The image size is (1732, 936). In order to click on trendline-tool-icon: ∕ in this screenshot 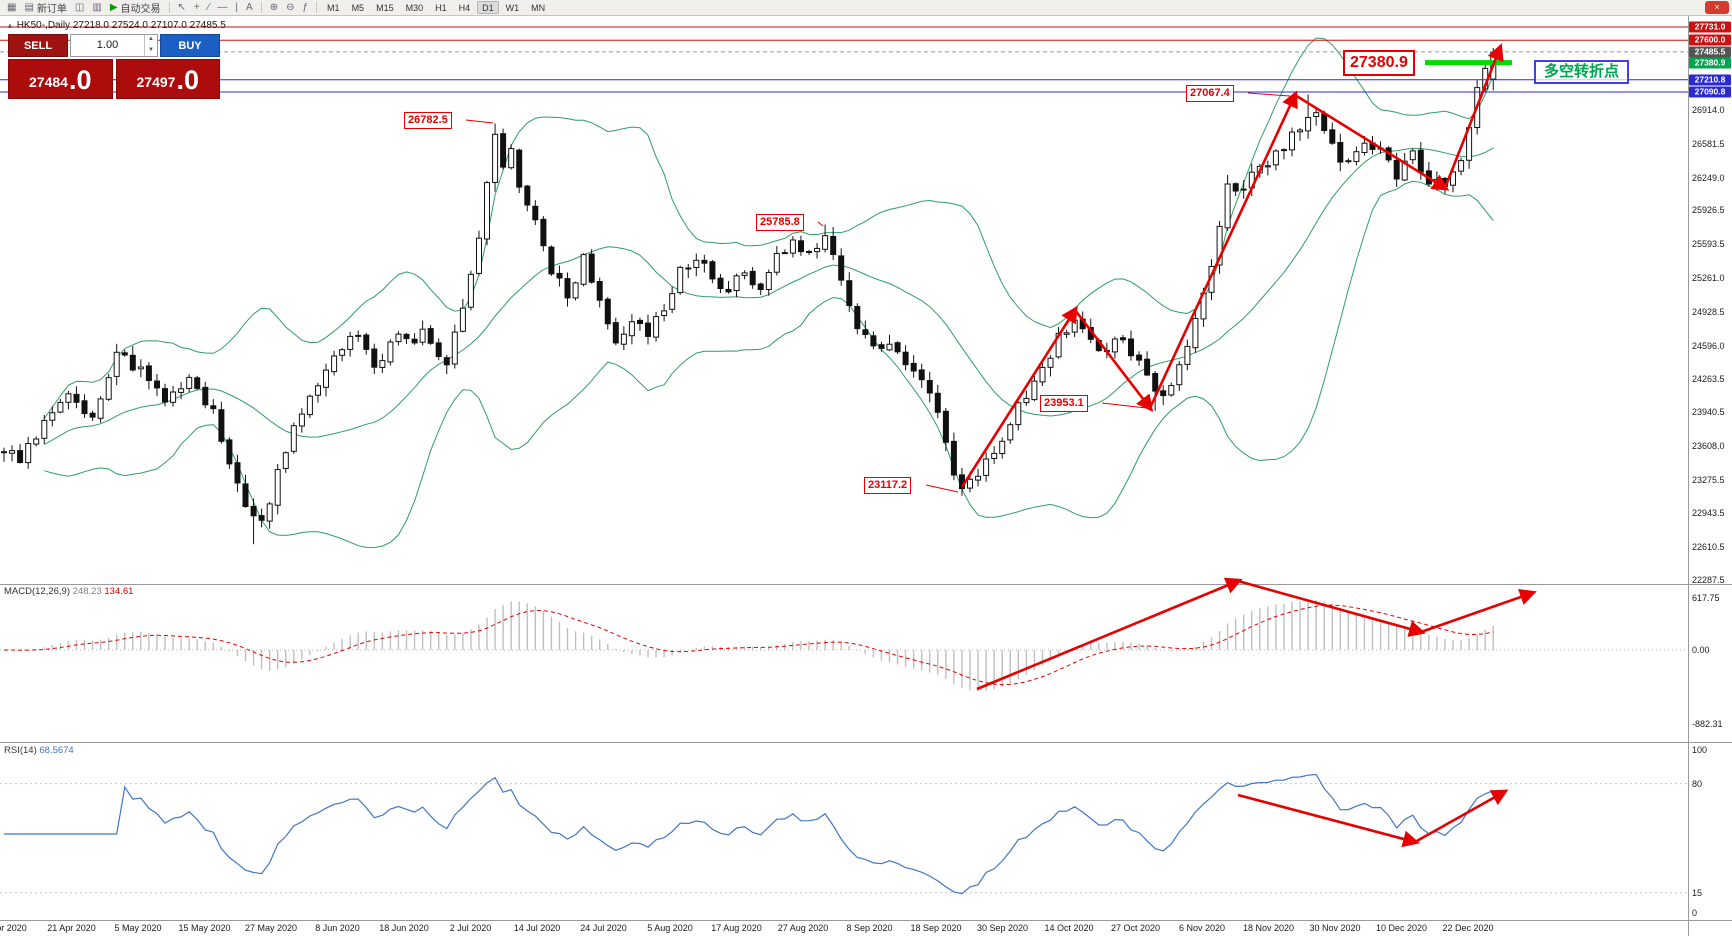, I will do `click(208, 7)`.